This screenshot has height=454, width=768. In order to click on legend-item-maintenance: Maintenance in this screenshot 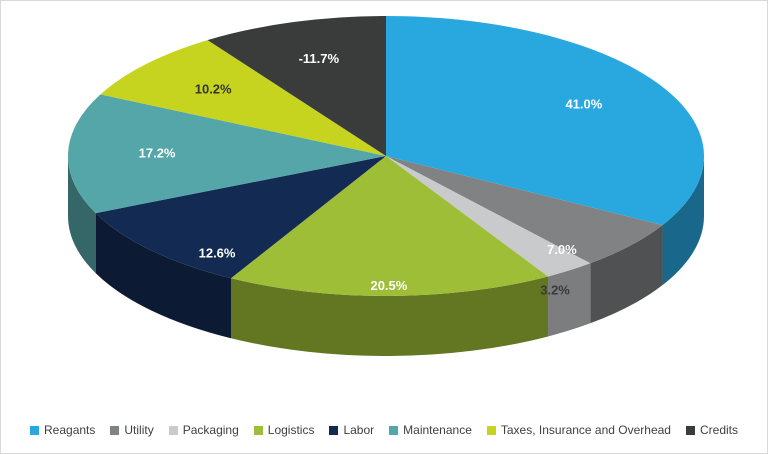, I will do `click(430, 430)`.